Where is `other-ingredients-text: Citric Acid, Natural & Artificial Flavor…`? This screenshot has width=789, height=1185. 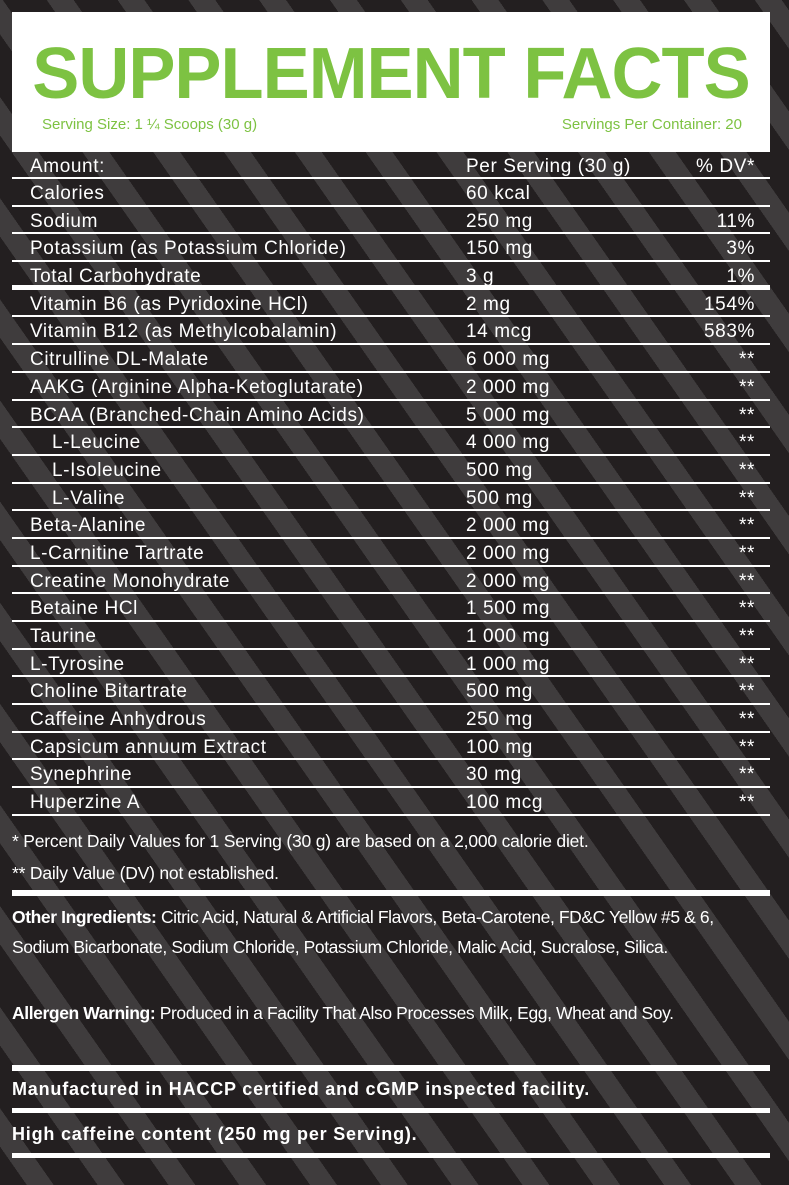
other-ingredients-text: Citric Acid, Natural & Artificial Flavor… is located at coordinates (363, 932).